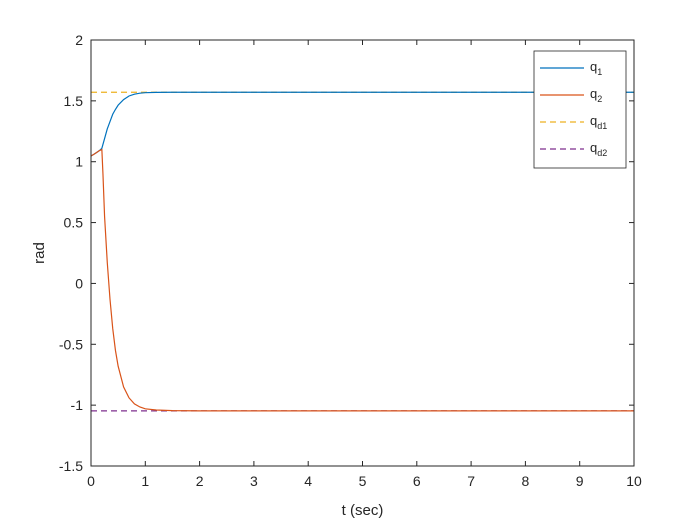 Image resolution: width=700 pixels, height=530 pixels. Describe the element at coordinates (526, 481) in the screenshot. I see `x-tick-label: 8` at that location.